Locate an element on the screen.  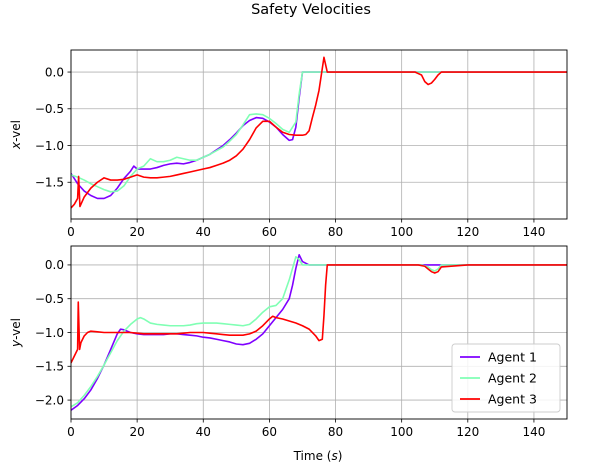
bottom-y-label-var: y is located at coordinates (16, 343).